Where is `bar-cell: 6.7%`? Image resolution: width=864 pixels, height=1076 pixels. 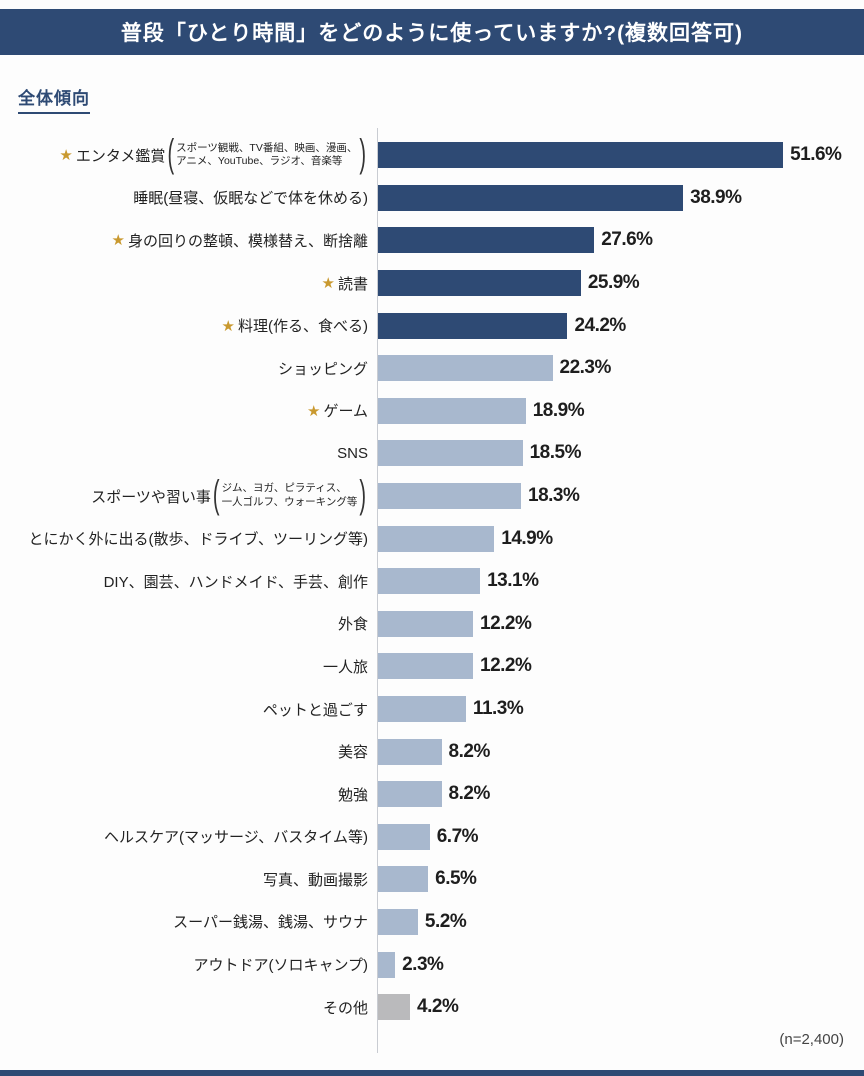
bar-cell: 6.7% is located at coordinates (620, 836).